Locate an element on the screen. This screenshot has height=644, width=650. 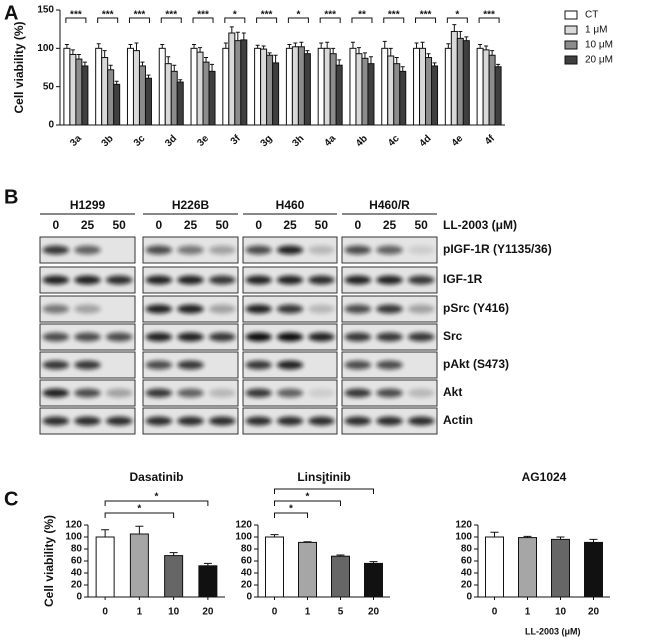
y-tick-label: 20 is located at coordinates (77, 585).